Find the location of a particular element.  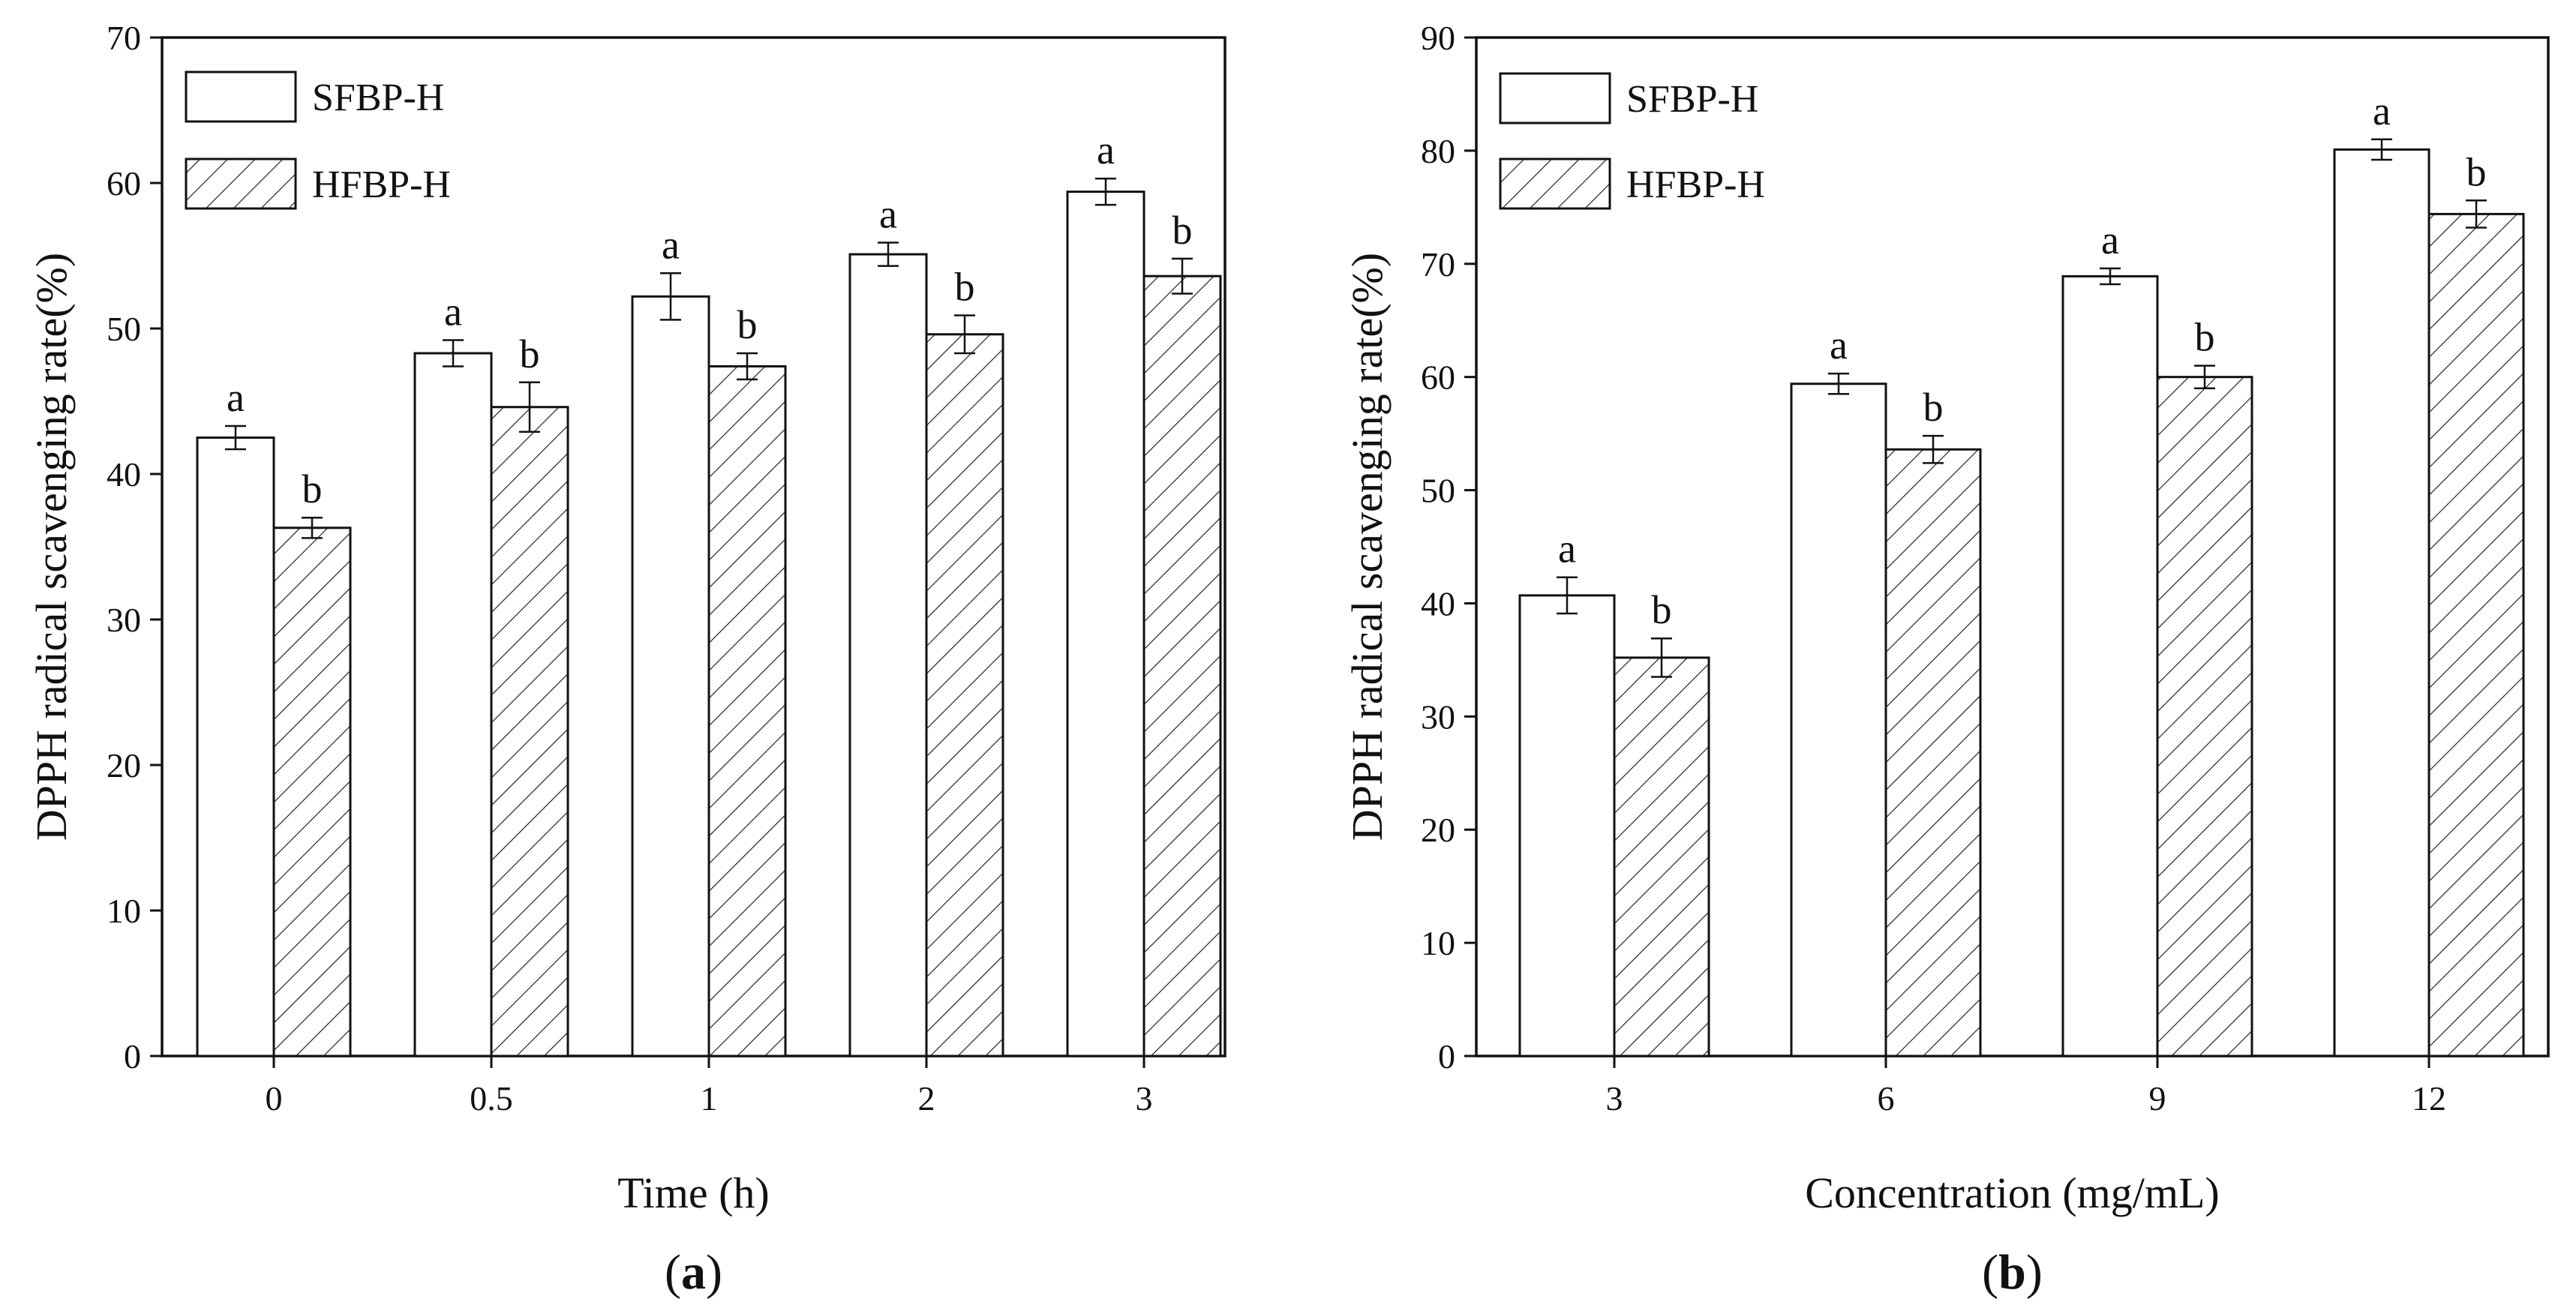

panel-label: (b) is located at coordinates (2012, 1272).